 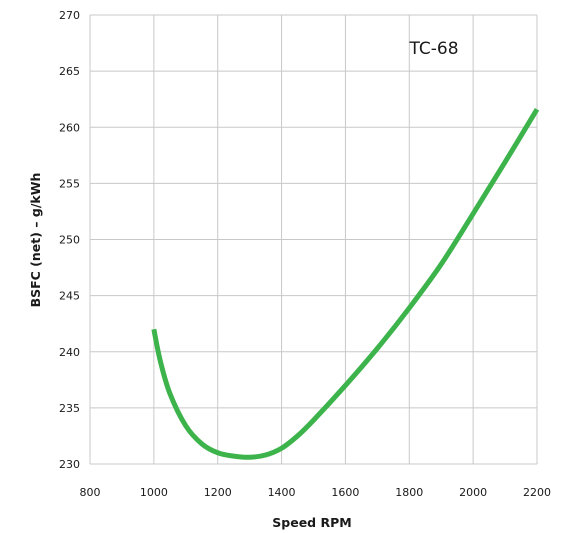 I want to click on y-tick-label-235: 235, so click(x=69, y=408).